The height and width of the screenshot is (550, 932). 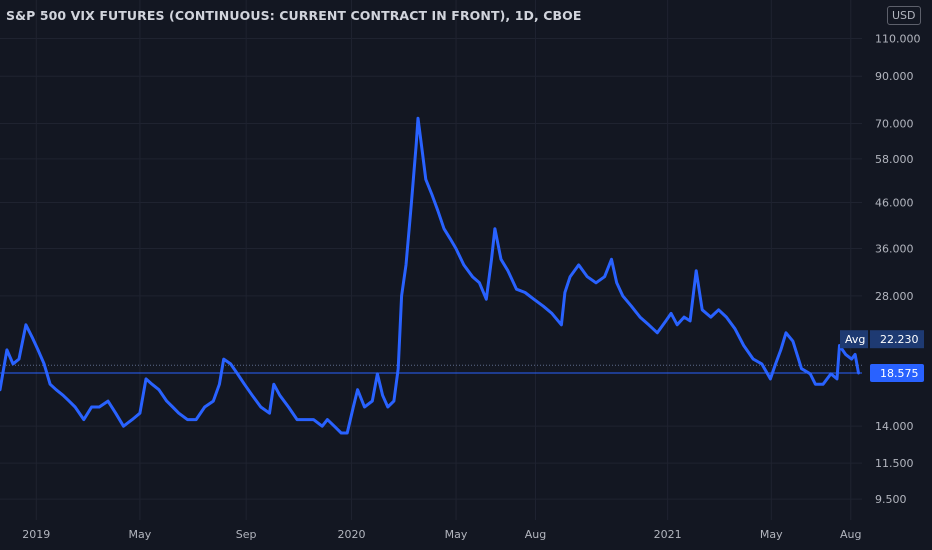 I want to click on reference-lines, so click(x=431, y=369).